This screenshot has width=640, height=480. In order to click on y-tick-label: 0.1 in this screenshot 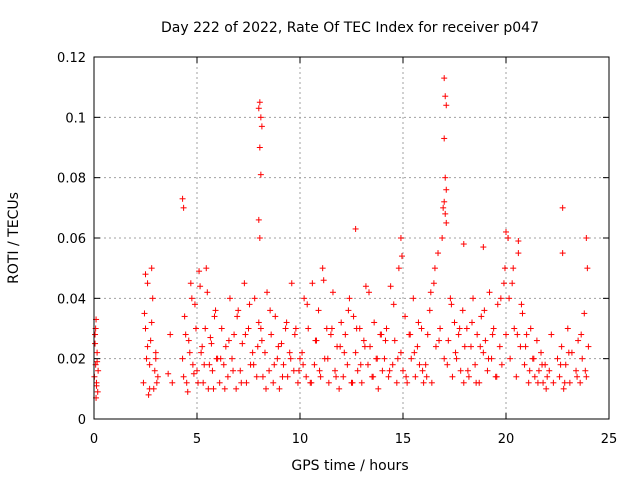, I will do `click(75, 118)`.